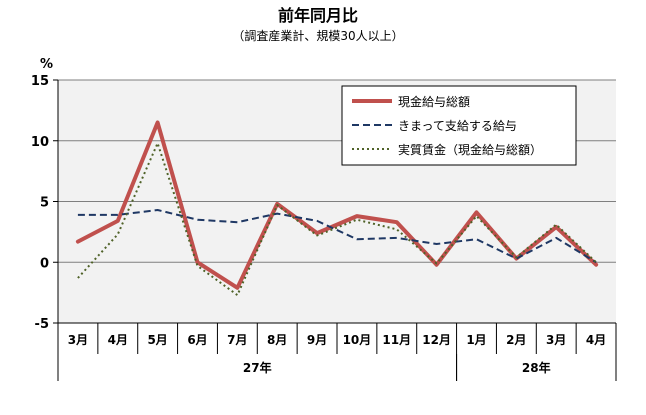 The height and width of the screenshot is (415, 646). What do you see at coordinates (436, 340) in the screenshot?
I see `x-tick-label: 12月` at bounding box center [436, 340].